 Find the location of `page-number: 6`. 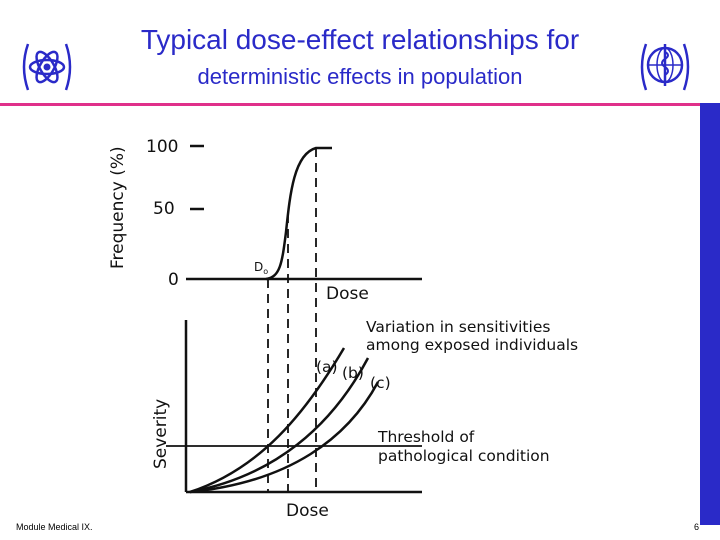

page-number: 6 is located at coordinates (697, 527).